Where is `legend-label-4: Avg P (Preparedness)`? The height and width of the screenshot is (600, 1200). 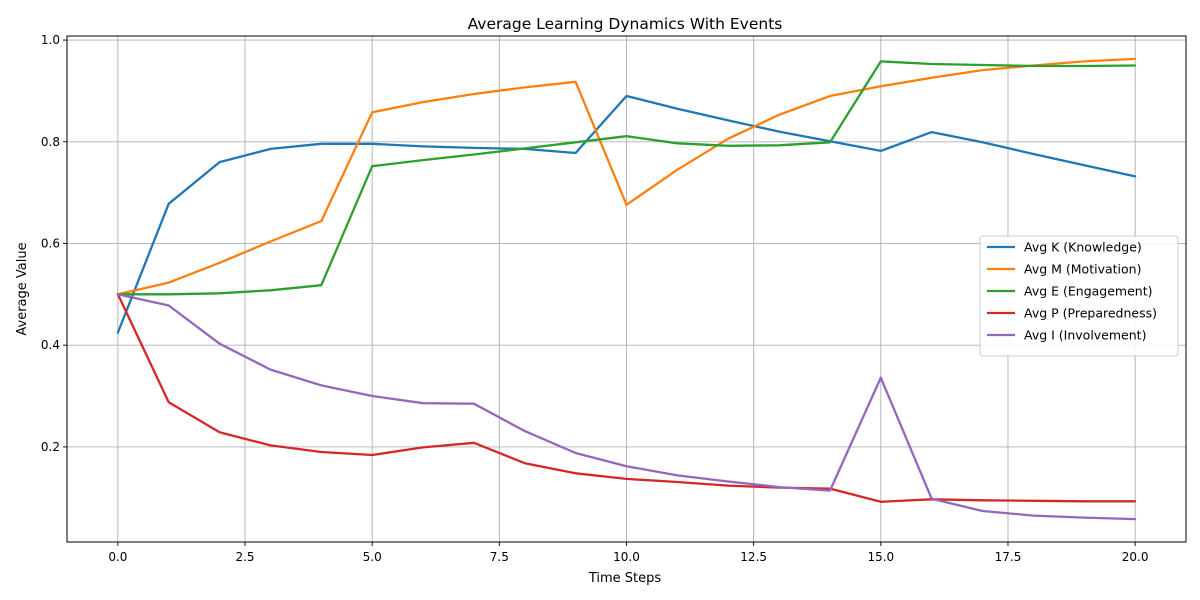
legend-label-4: Avg P (Preparedness) is located at coordinates (1090, 313).